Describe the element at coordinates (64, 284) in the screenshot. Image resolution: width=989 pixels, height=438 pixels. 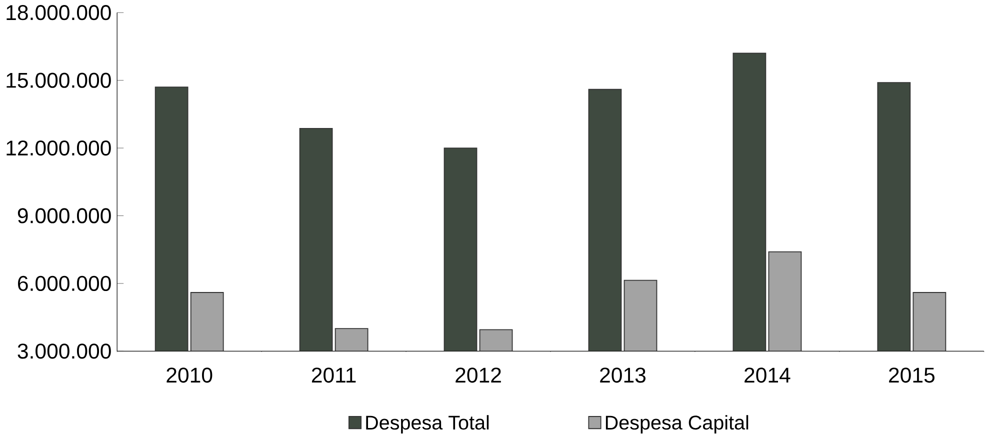
I see `y-tick-label: 6.000.000` at that location.